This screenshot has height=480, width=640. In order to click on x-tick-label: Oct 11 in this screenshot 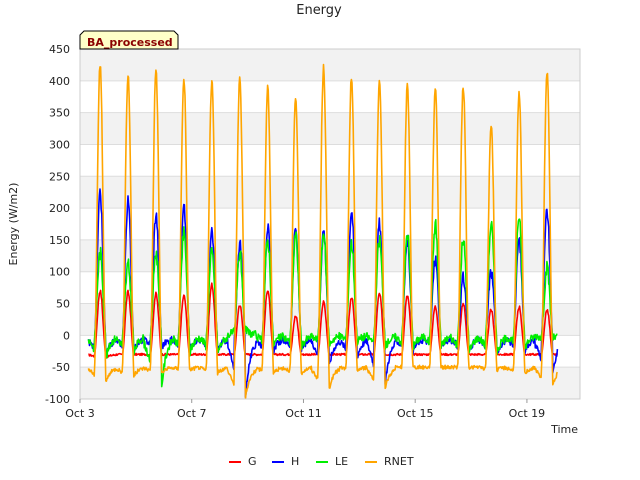, I will do `click(303, 413)`.